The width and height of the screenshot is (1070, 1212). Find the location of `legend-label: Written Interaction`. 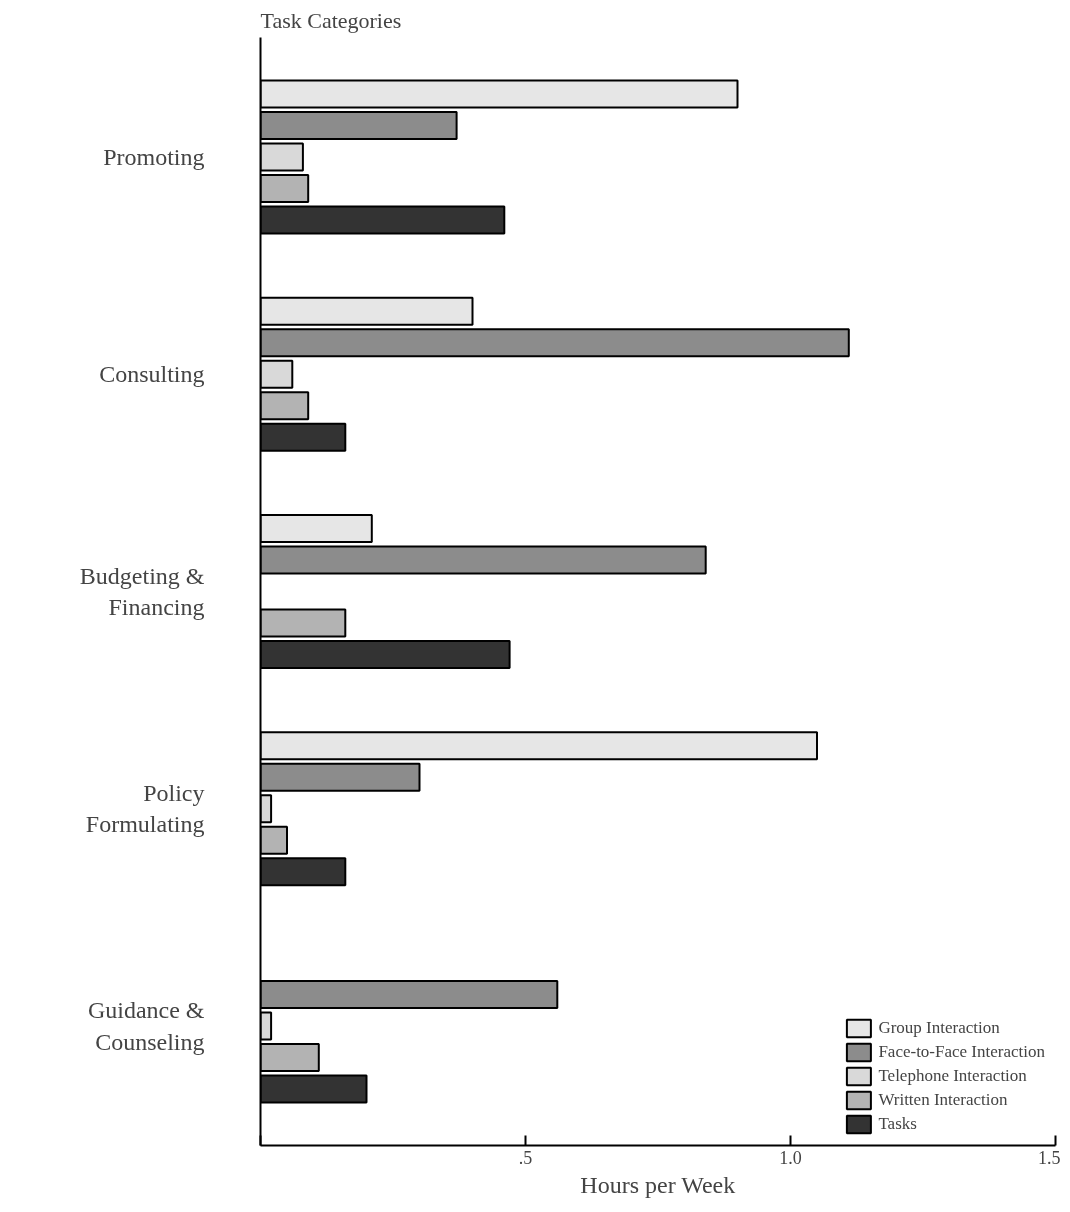

legend-label: Written Interaction is located at coordinates (943, 1100).